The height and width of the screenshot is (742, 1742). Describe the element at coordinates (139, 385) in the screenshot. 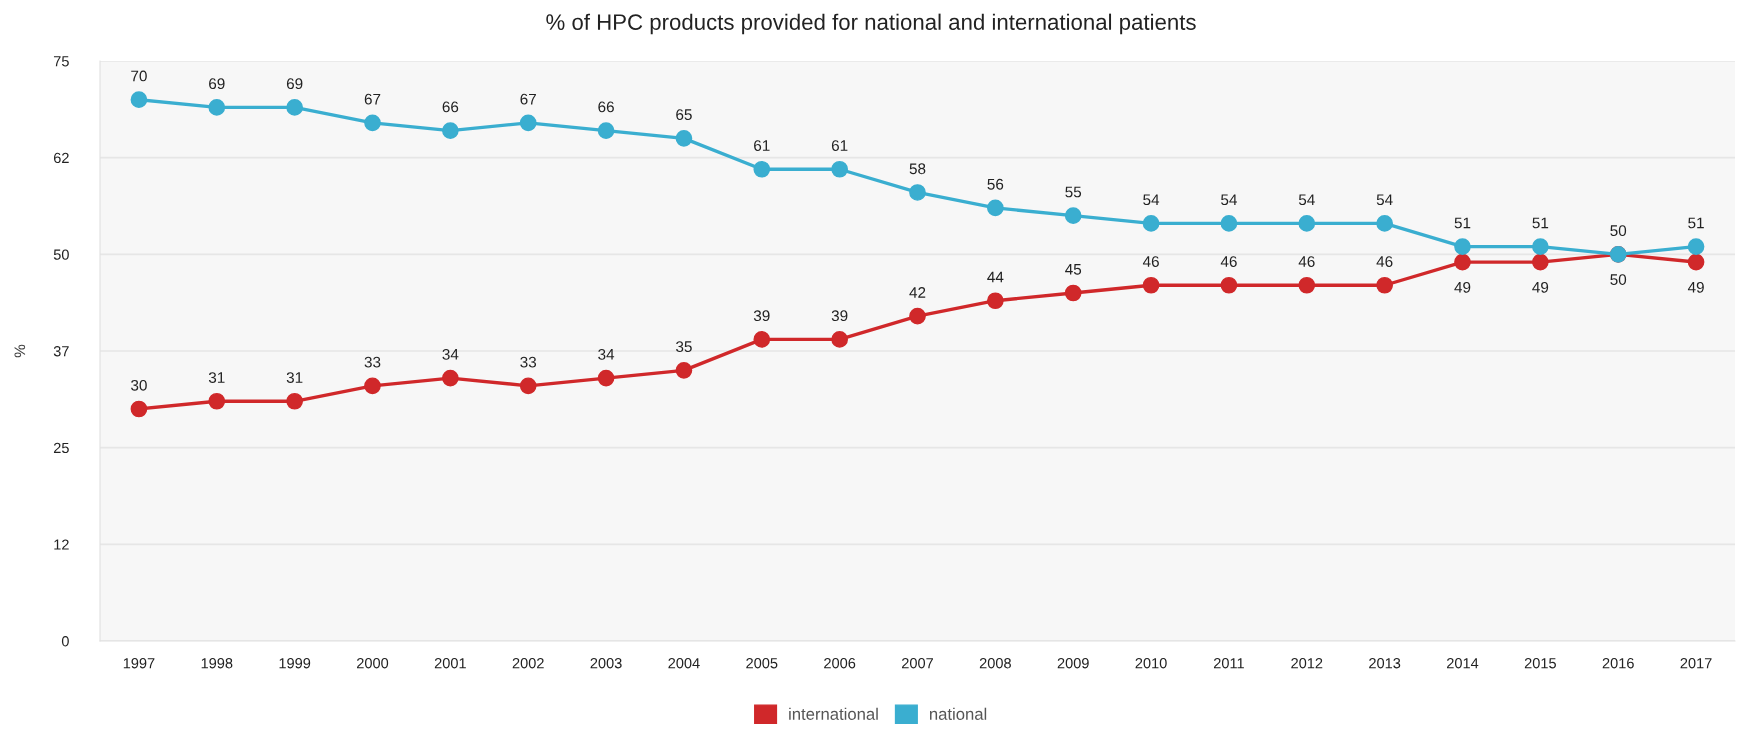

I see `data-label: 30` at that location.